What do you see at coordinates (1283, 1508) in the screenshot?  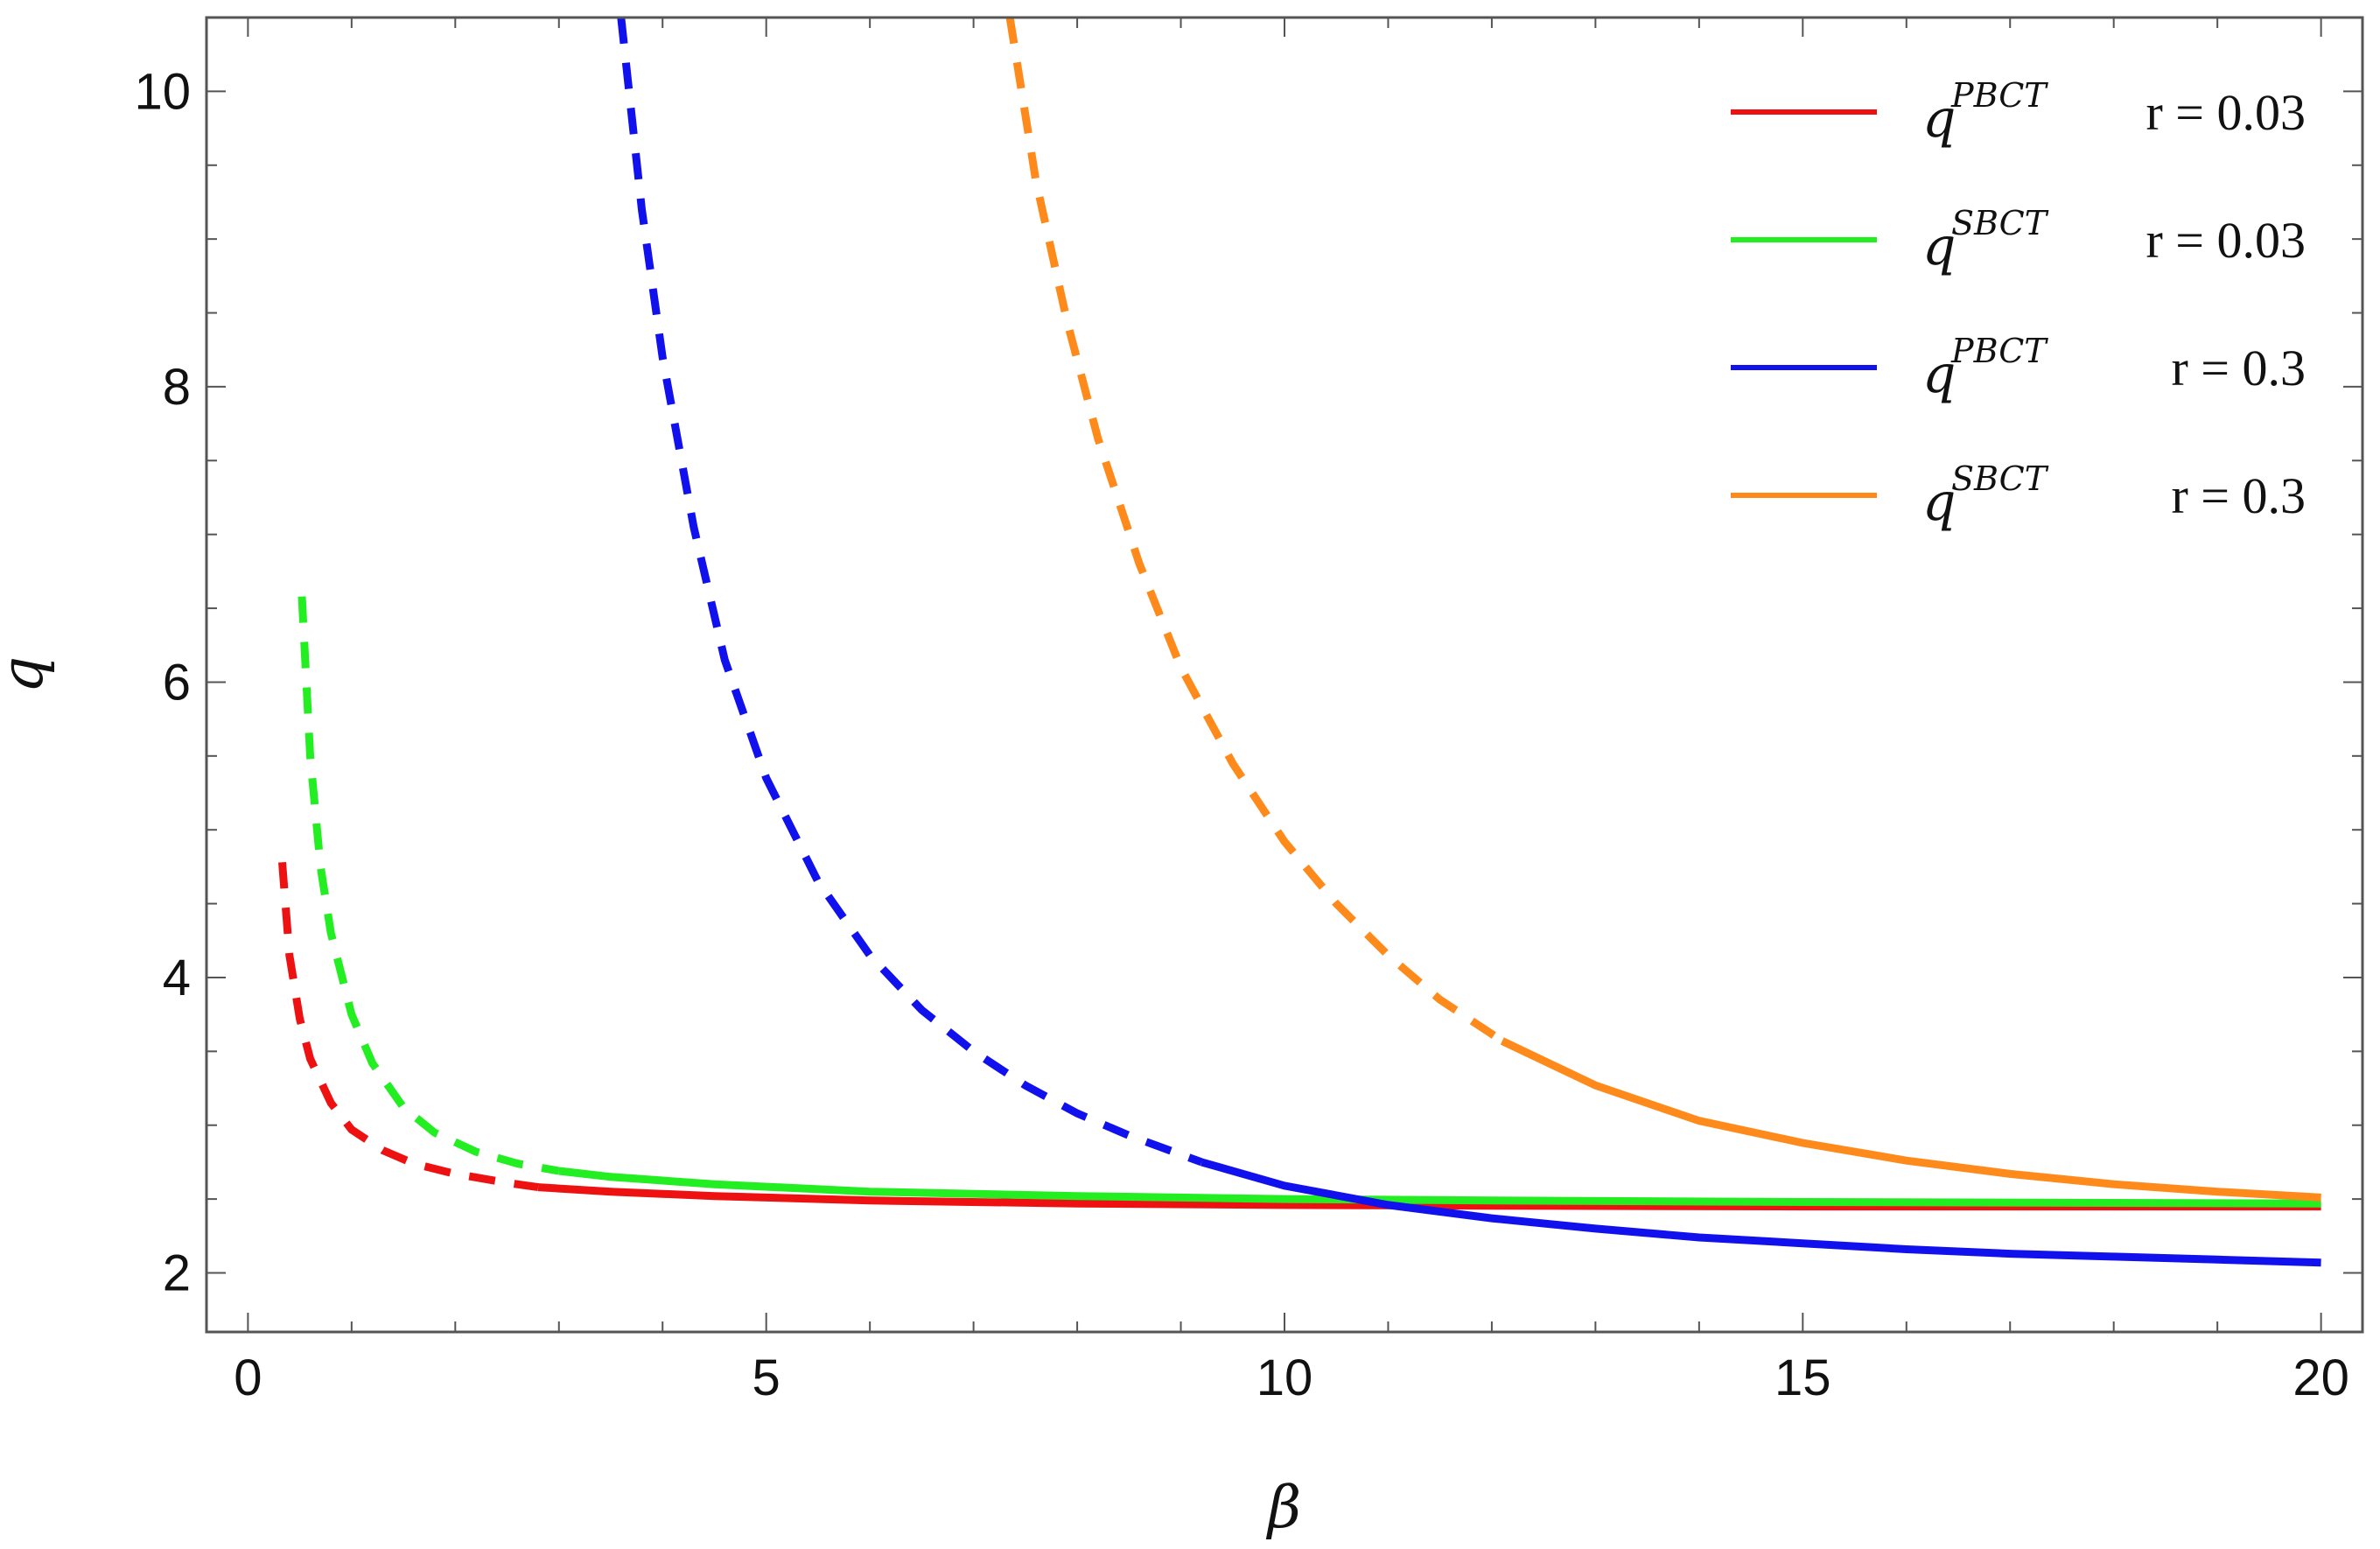 I see `x-axis-title: β` at bounding box center [1283, 1508].